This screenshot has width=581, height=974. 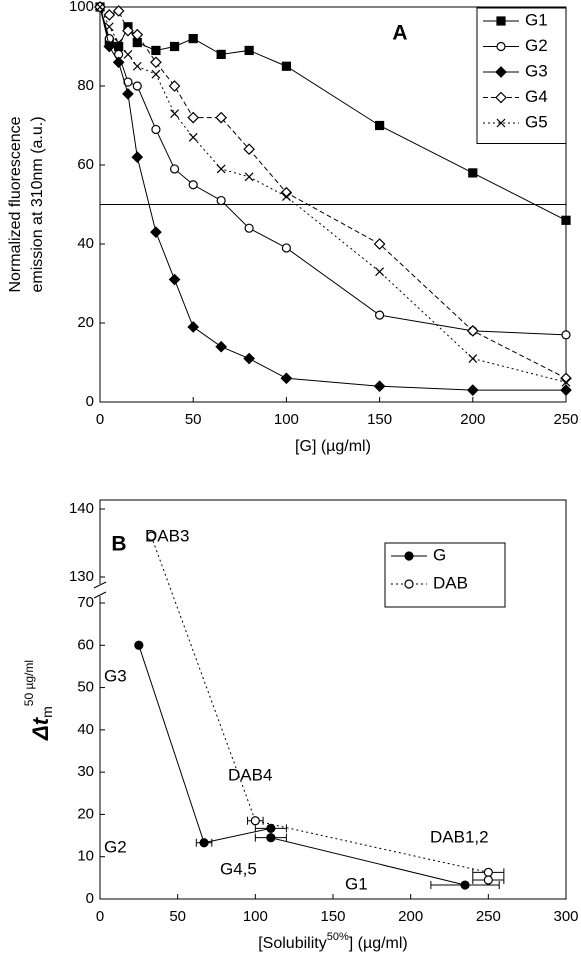 What do you see at coordinates (536, 45) in the screenshot?
I see `legend-label: G2` at bounding box center [536, 45].